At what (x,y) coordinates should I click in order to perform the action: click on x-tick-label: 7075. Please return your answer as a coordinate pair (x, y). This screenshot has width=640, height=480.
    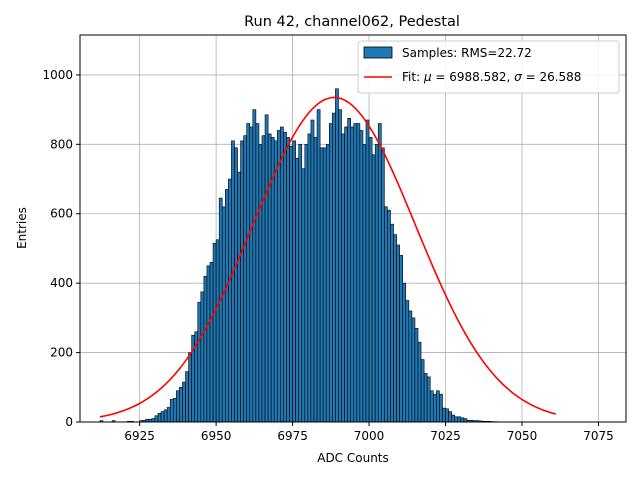
    Looking at the image, I should click on (598, 436).